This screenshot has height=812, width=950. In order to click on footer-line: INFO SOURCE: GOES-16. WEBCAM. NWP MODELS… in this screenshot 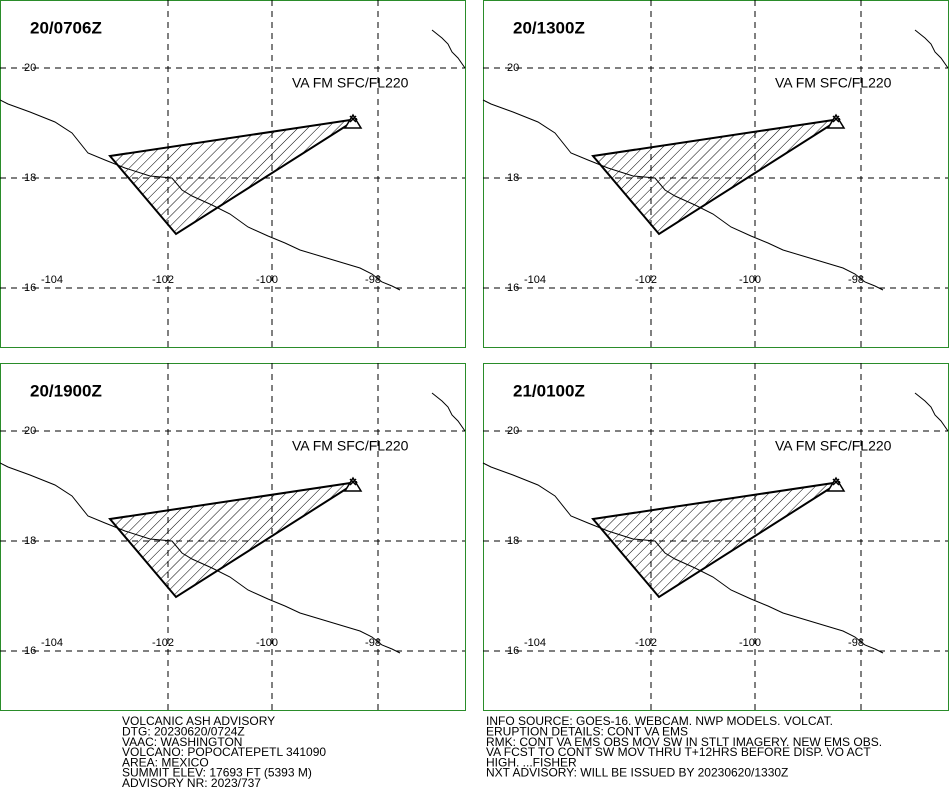, I will do `click(659, 721)`.